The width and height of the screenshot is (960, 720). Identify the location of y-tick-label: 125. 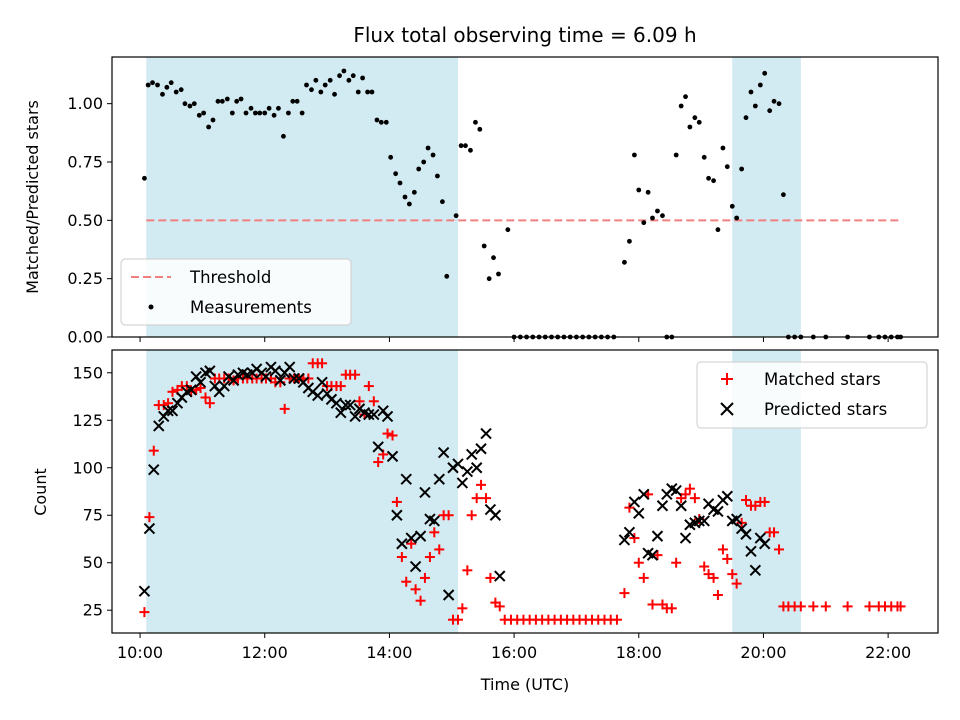
(87, 420).